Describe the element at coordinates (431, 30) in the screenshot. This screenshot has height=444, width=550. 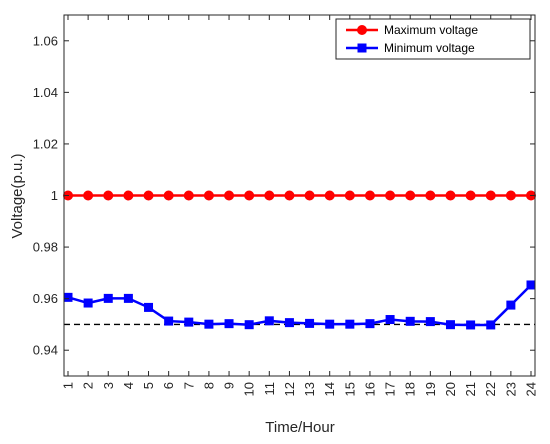
I see `legend-label: Maximum voltage` at that location.